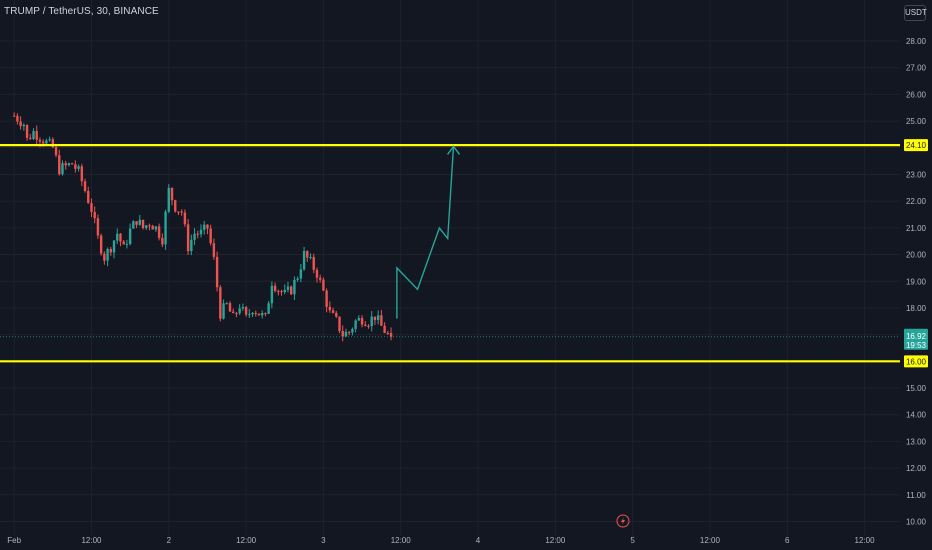 This screenshot has height=550, width=932. What do you see at coordinates (916, 339) in the screenshot?
I see `last-price-tag` at bounding box center [916, 339].